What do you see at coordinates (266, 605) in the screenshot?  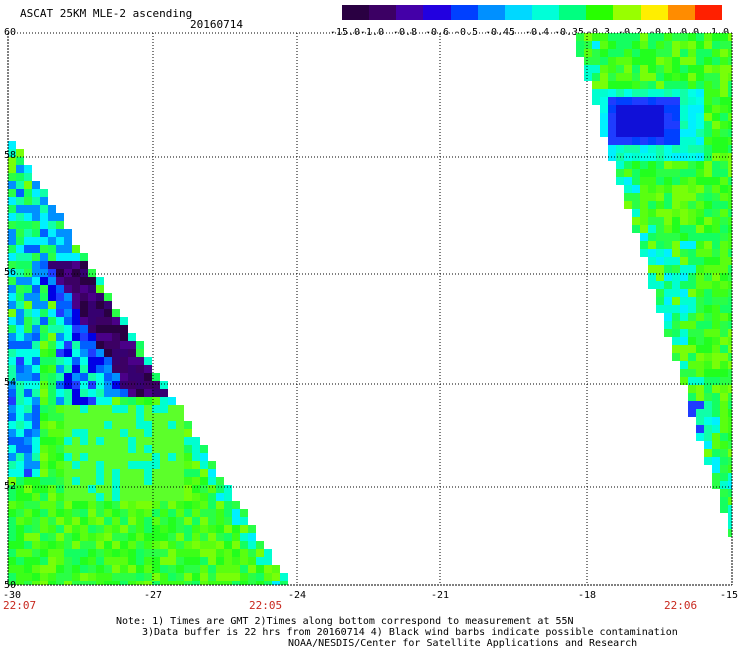 I see `time-label-middle: 22:05` at bounding box center [266, 605].